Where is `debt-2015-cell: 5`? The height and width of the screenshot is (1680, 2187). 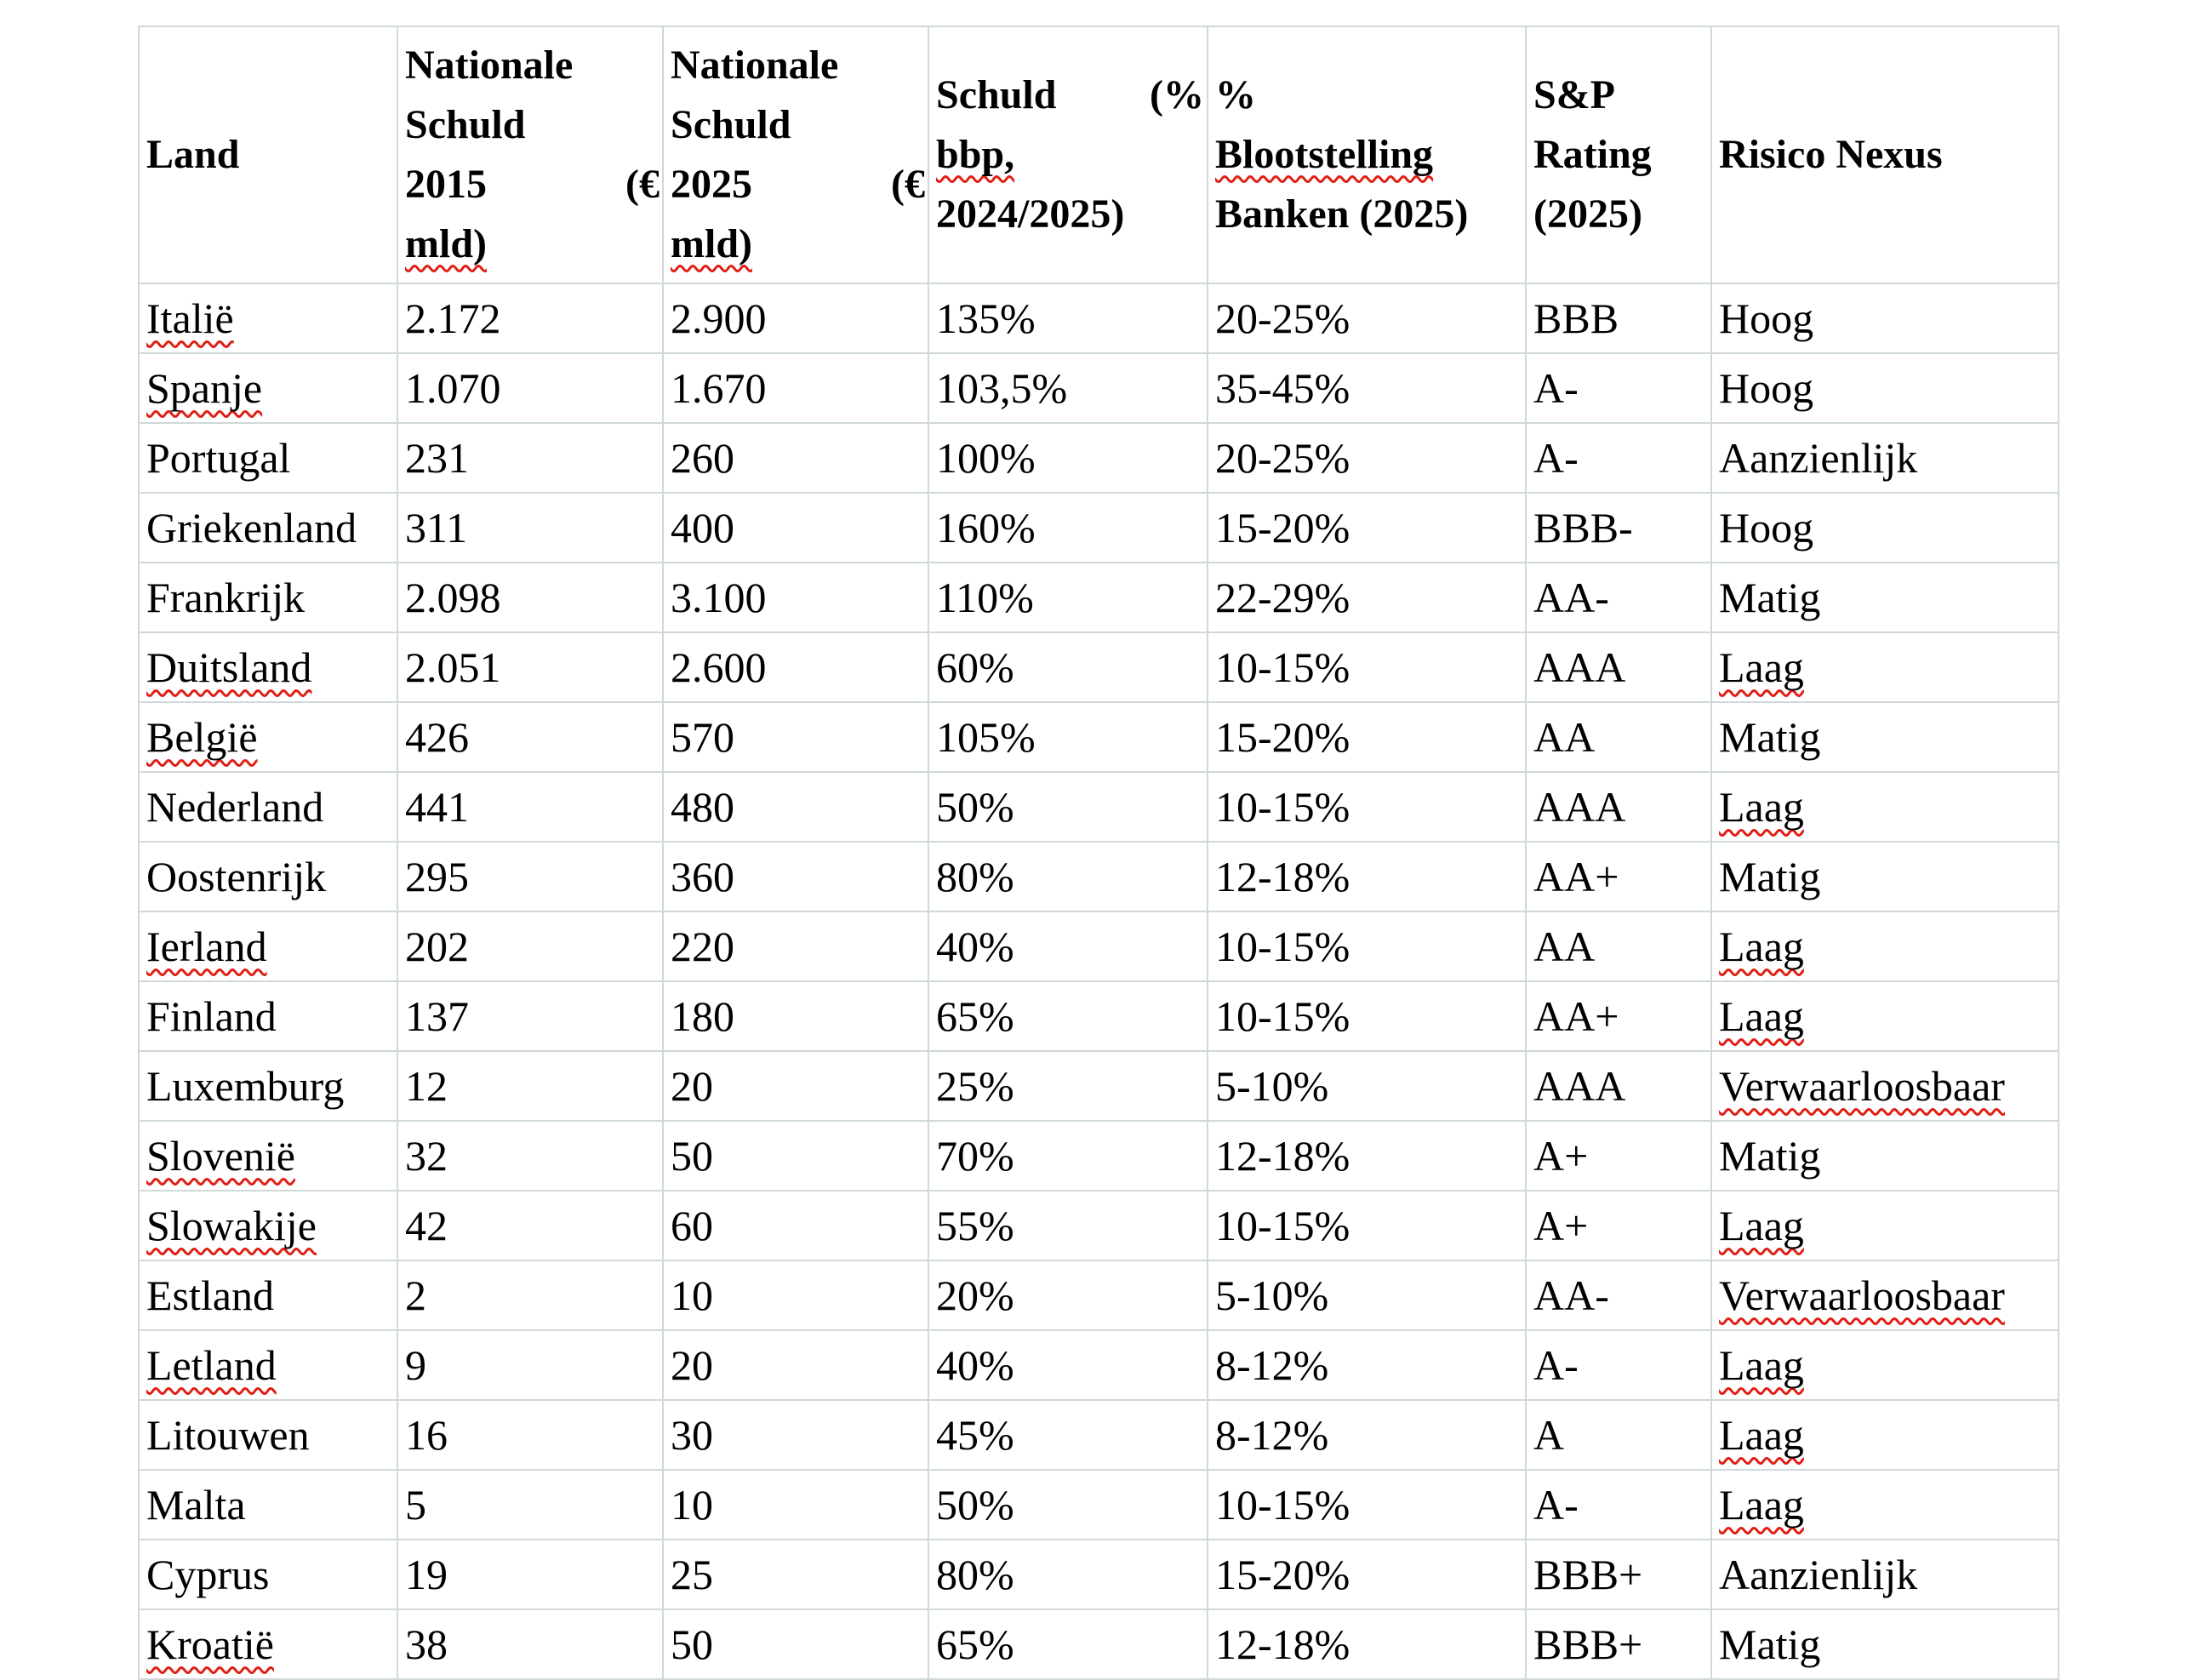 debt-2015-cell: 5 is located at coordinates (530, 1505).